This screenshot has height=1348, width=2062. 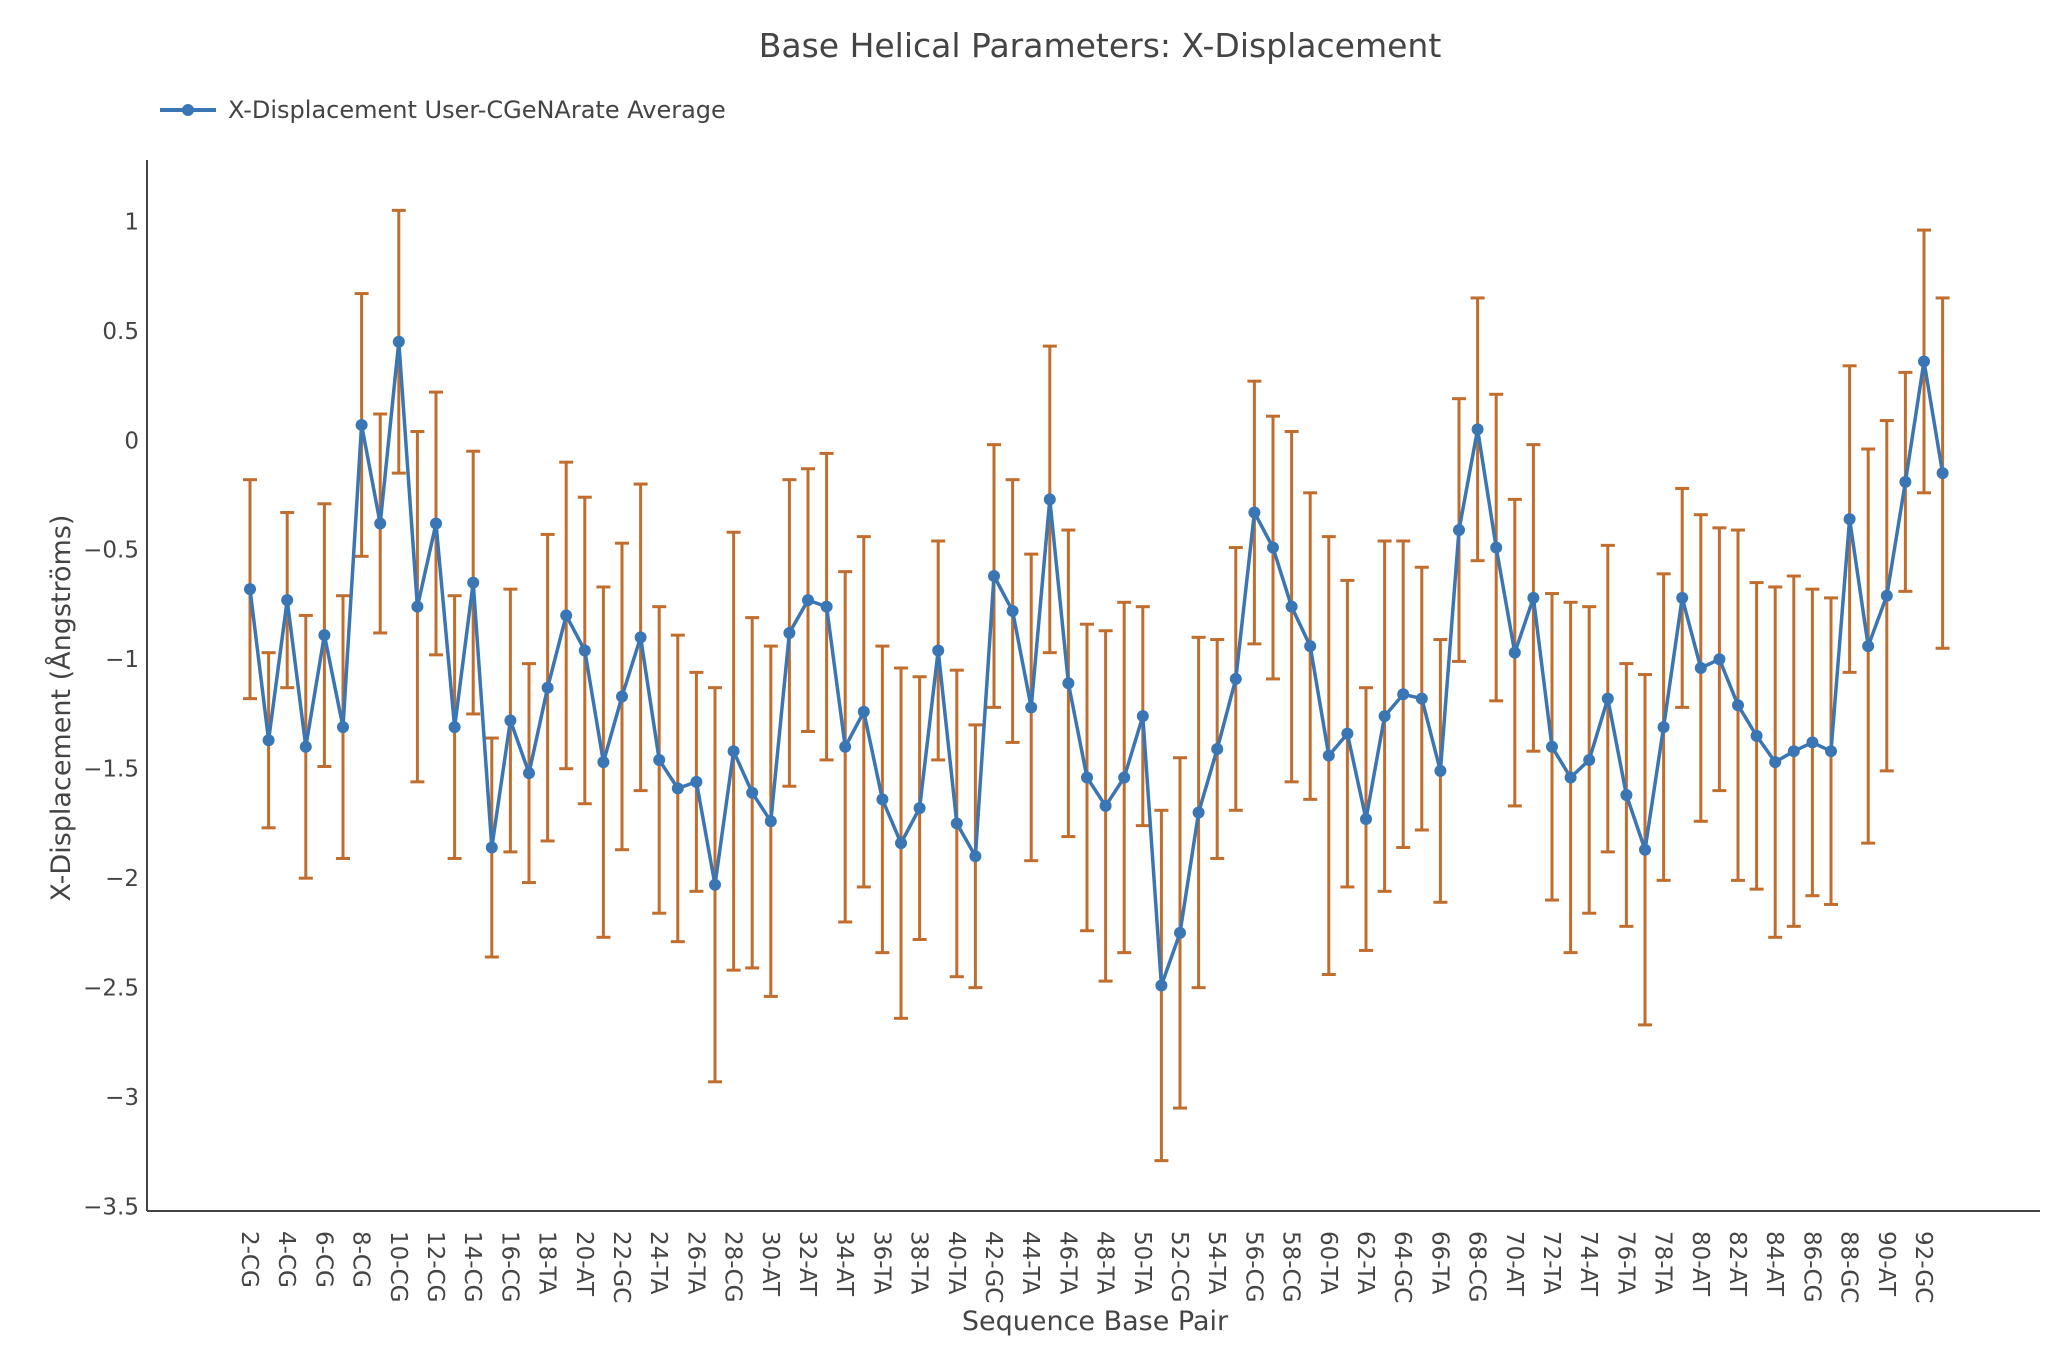 What do you see at coordinates (188, 110) in the screenshot?
I see `legend-marker-swatch` at bounding box center [188, 110].